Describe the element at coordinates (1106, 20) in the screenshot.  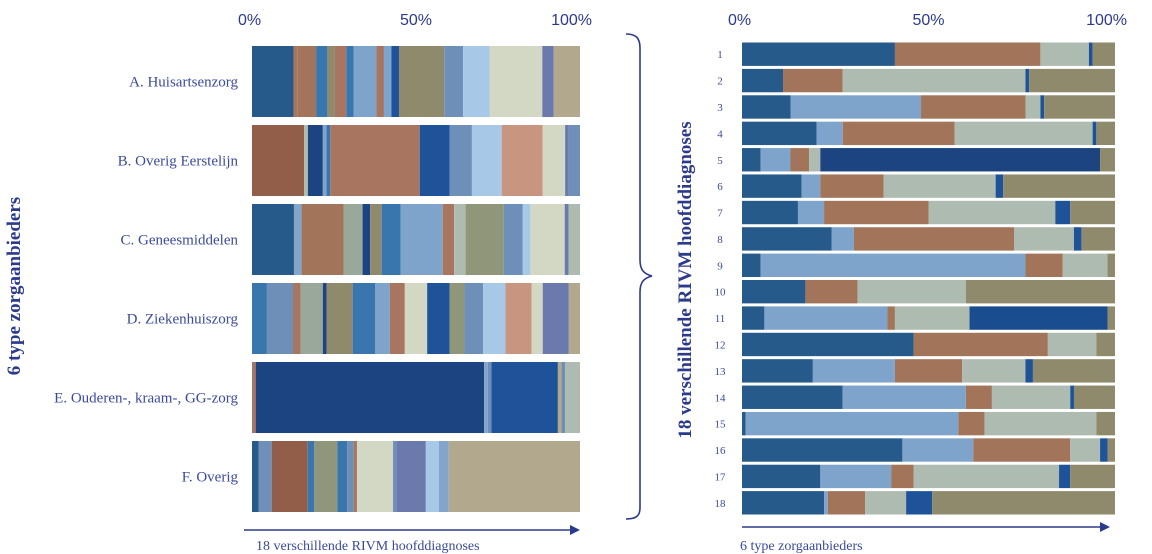
I see `chart-1-xtick-label: 100%` at that location.